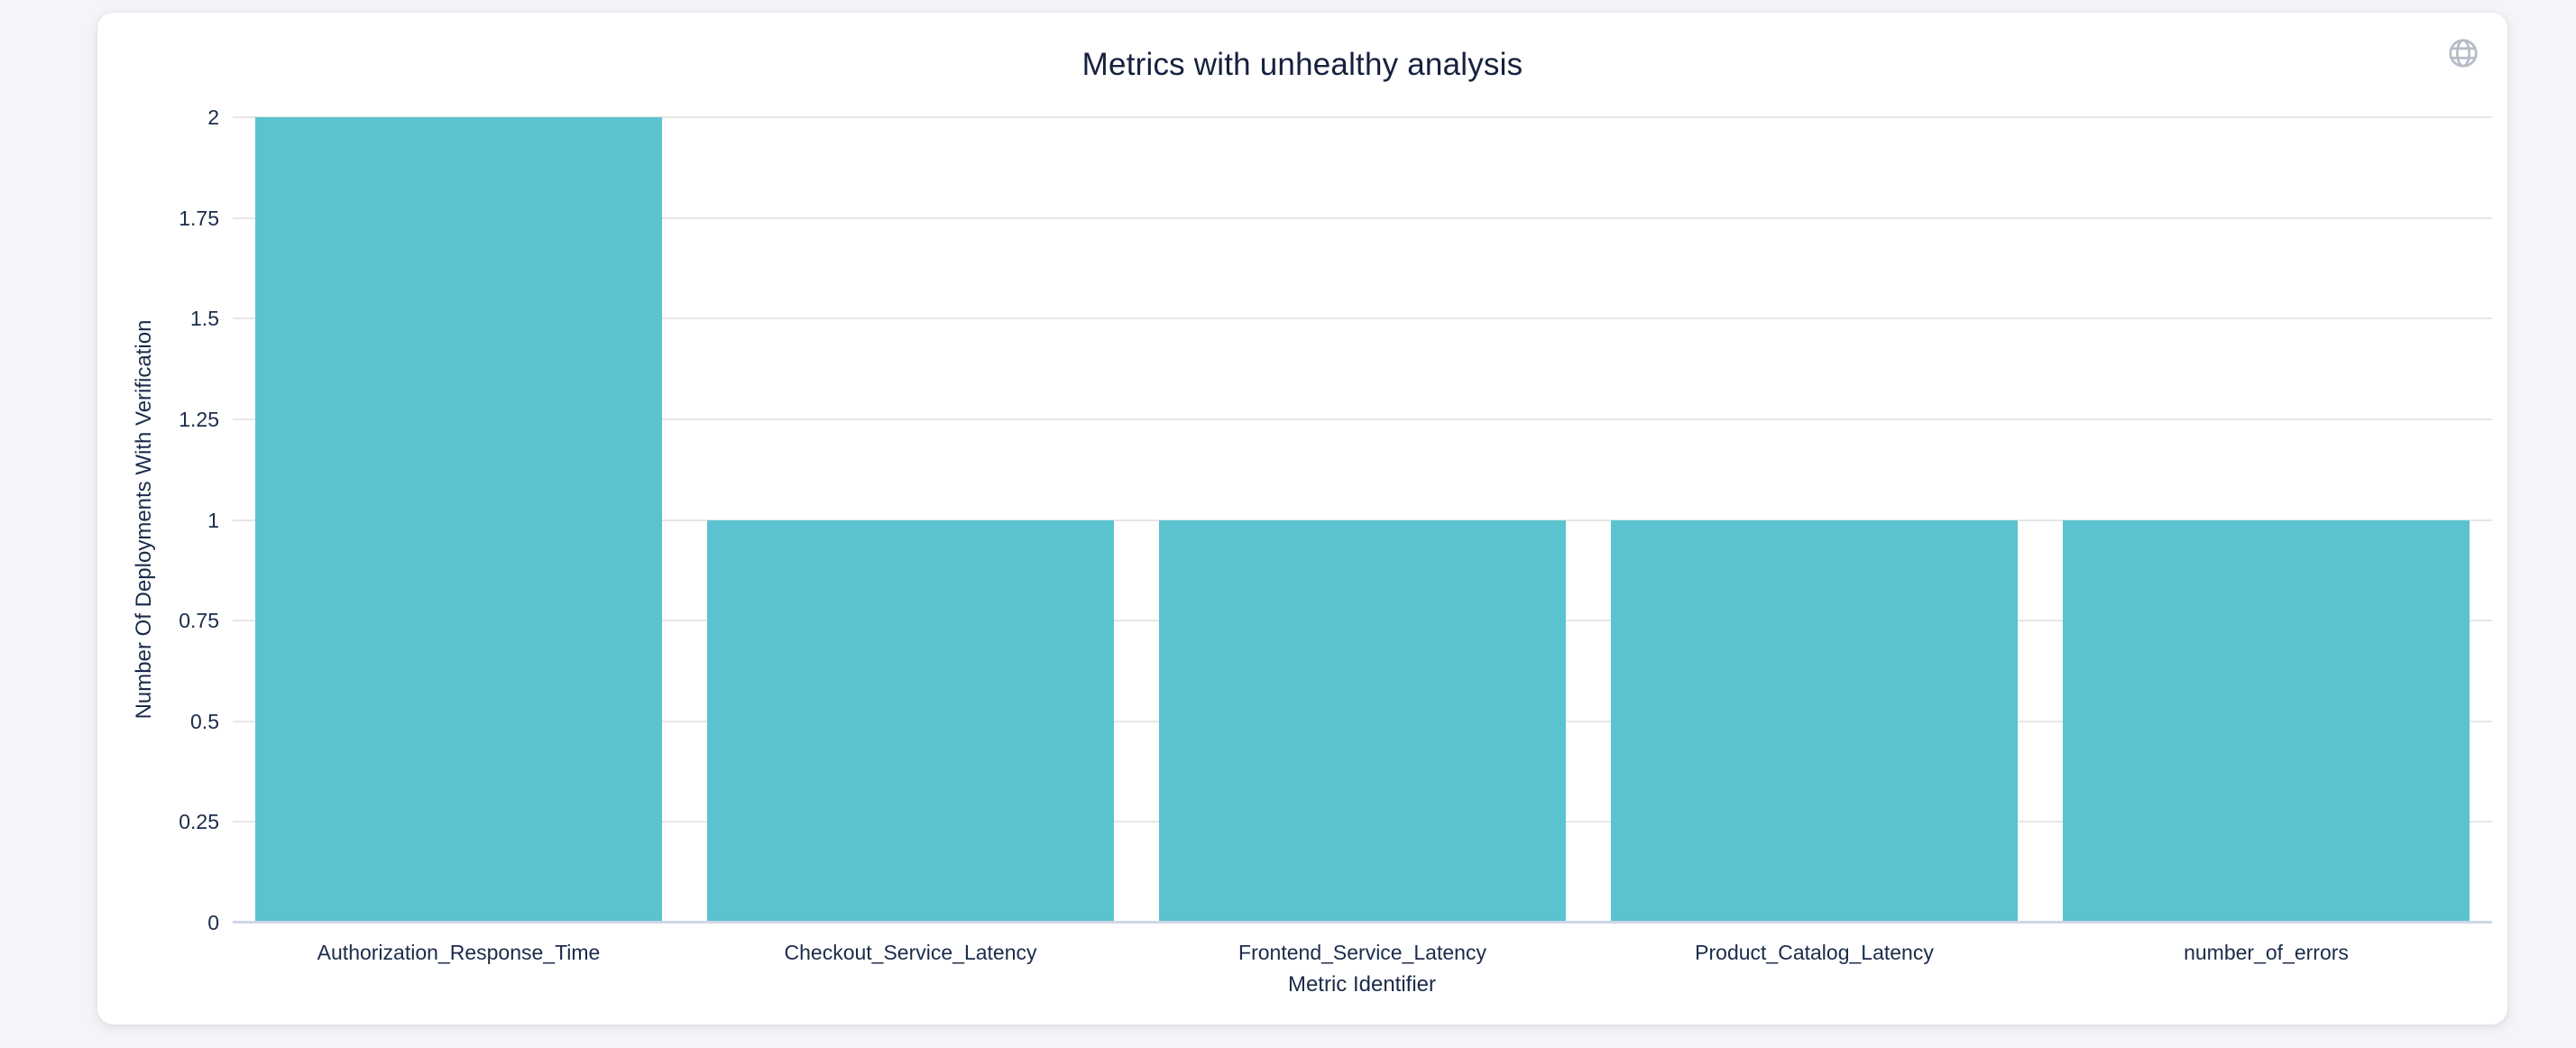 The height and width of the screenshot is (1048, 2576). Describe the element at coordinates (199, 621) in the screenshot. I see `y-tick-label: 0.75` at that location.